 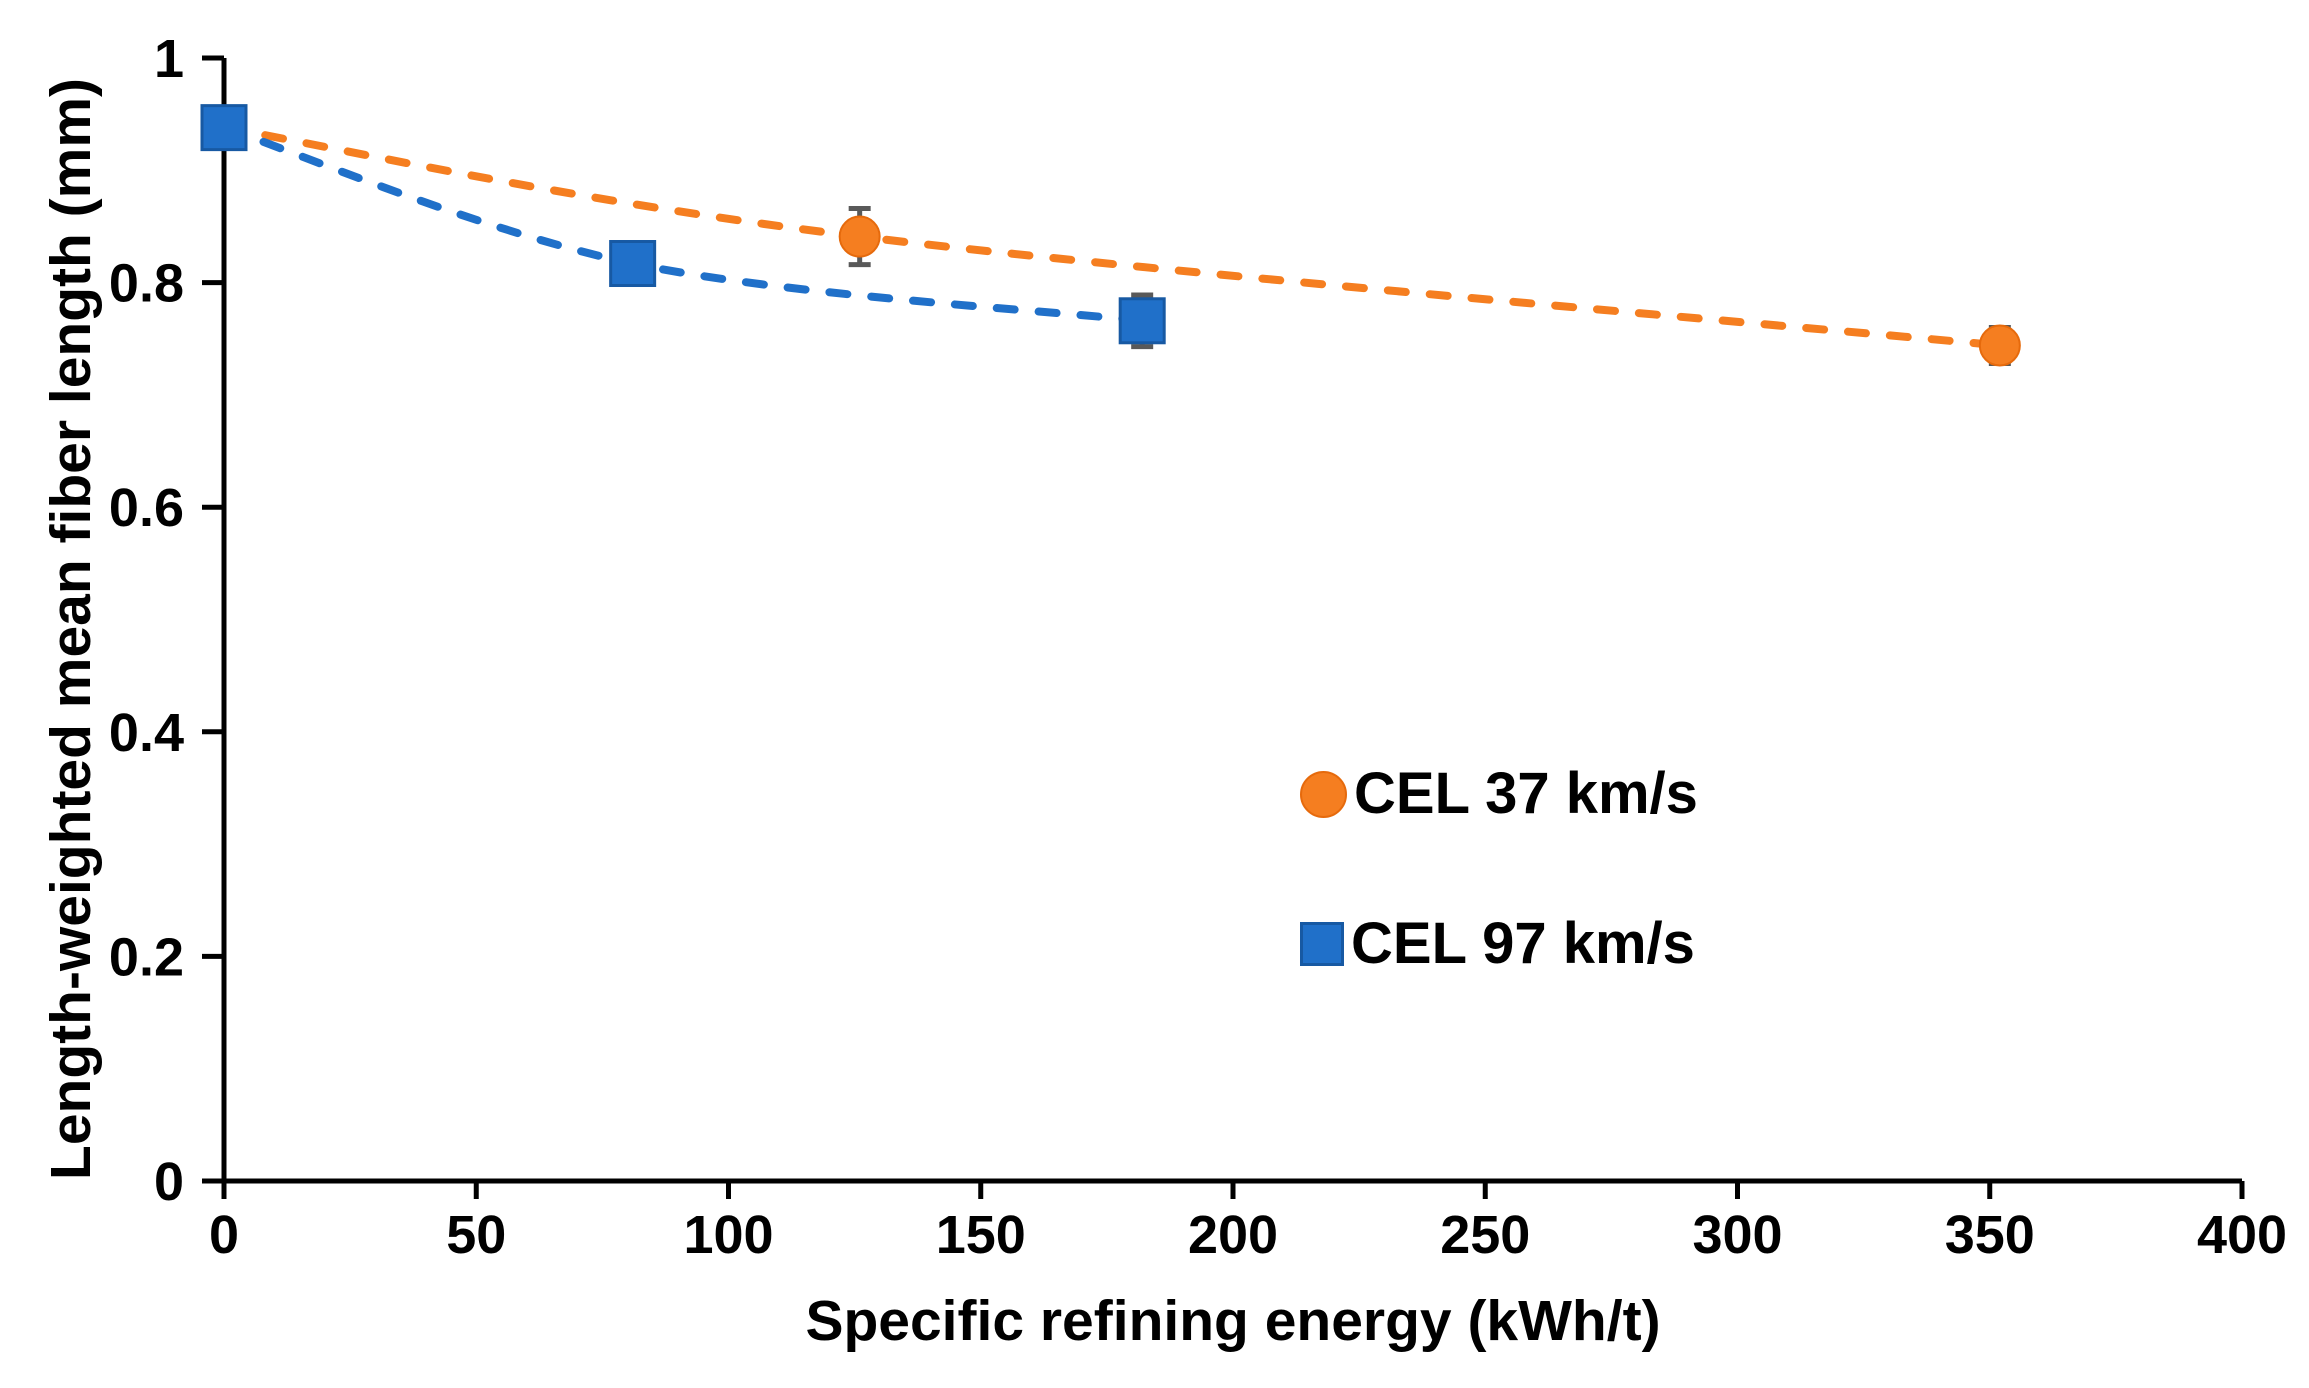 I want to click on legend-label-cel-37: CEL 37 km/s, so click(x=1526, y=793).